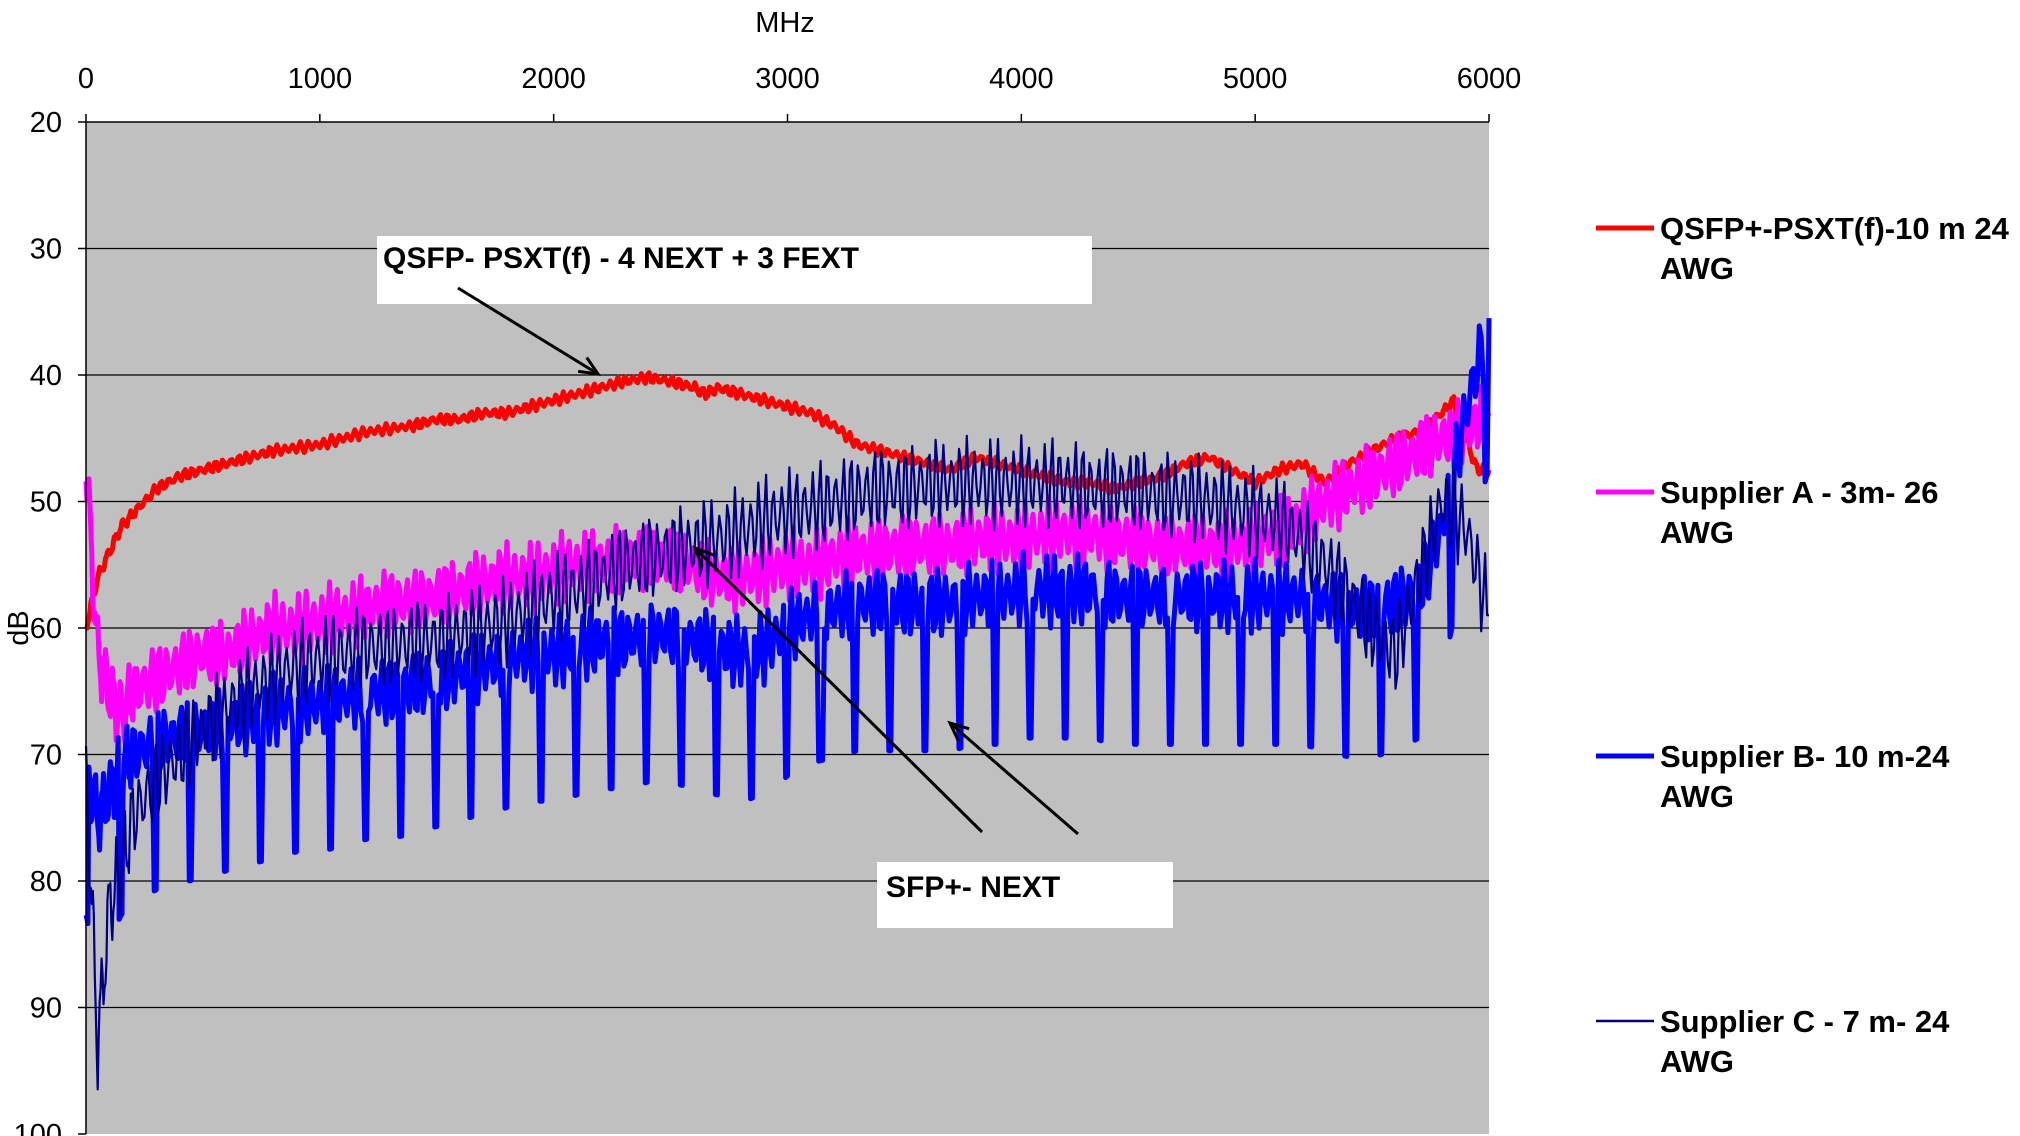 This screenshot has height=1136, width=2020. I want to click on legend-label-3: Supplier B- 10 m-24 AWG, so click(1805, 776).